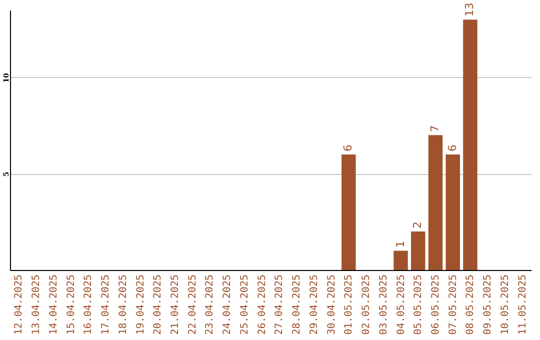  What do you see at coordinates (522, 304) in the screenshot?
I see `x-tick-label: 11.05.2025` at bounding box center [522, 304].